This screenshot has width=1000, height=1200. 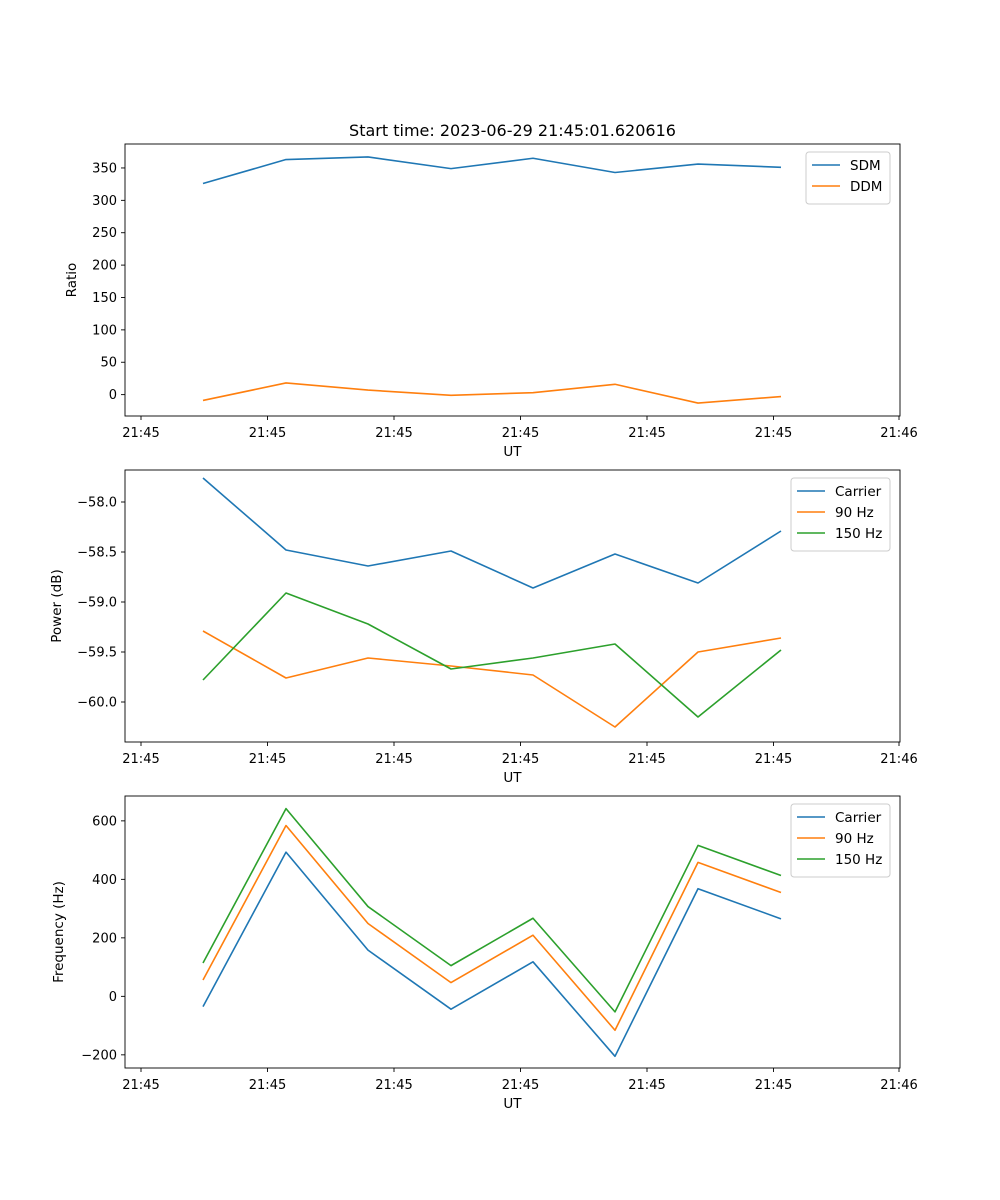 I want to click on y-tick-label: −58.0, so click(x=97, y=503).